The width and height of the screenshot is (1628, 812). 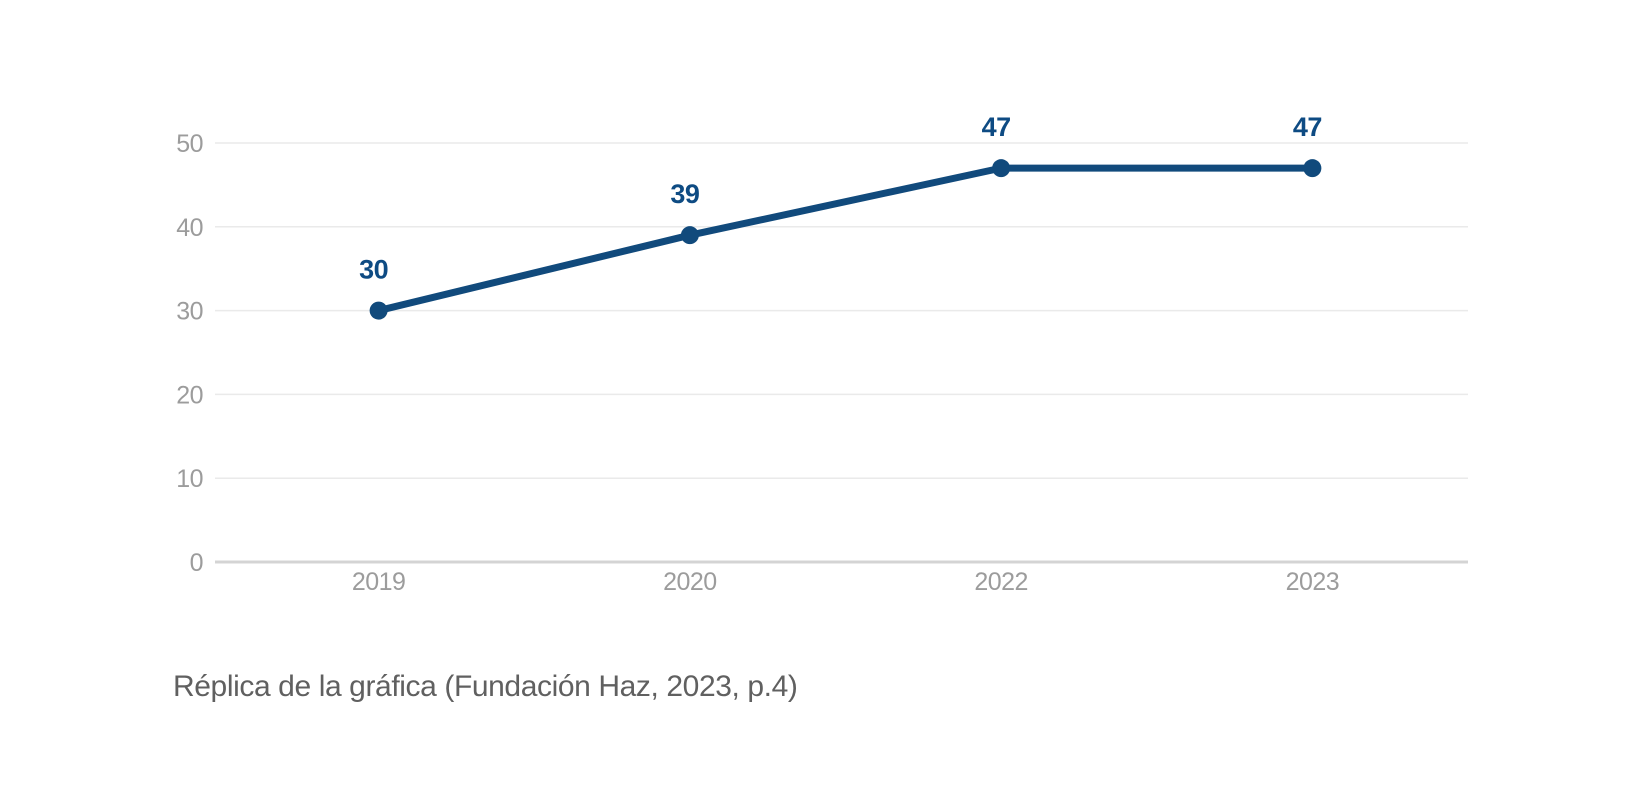 What do you see at coordinates (189, 395) in the screenshot?
I see `y-tick-label: 20` at bounding box center [189, 395].